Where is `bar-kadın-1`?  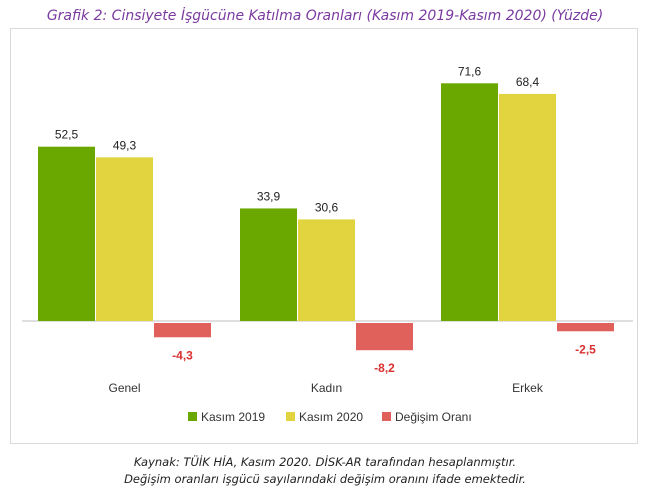 bar-kadın-1 is located at coordinates (268, 264).